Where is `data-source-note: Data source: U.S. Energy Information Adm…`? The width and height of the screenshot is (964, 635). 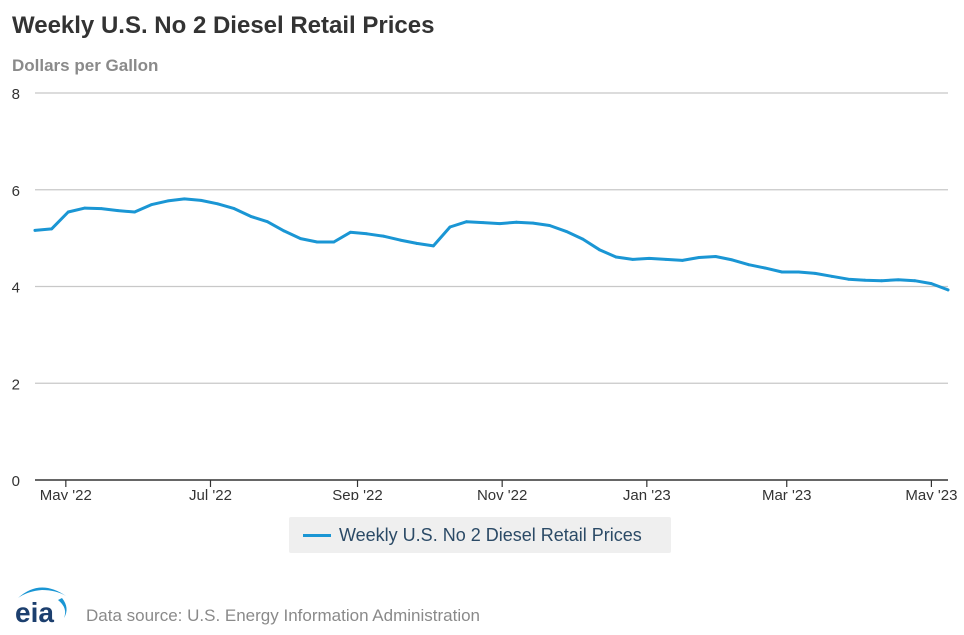
data-source-note: Data source: U.S. Energy Information Adm… is located at coordinates (283, 615).